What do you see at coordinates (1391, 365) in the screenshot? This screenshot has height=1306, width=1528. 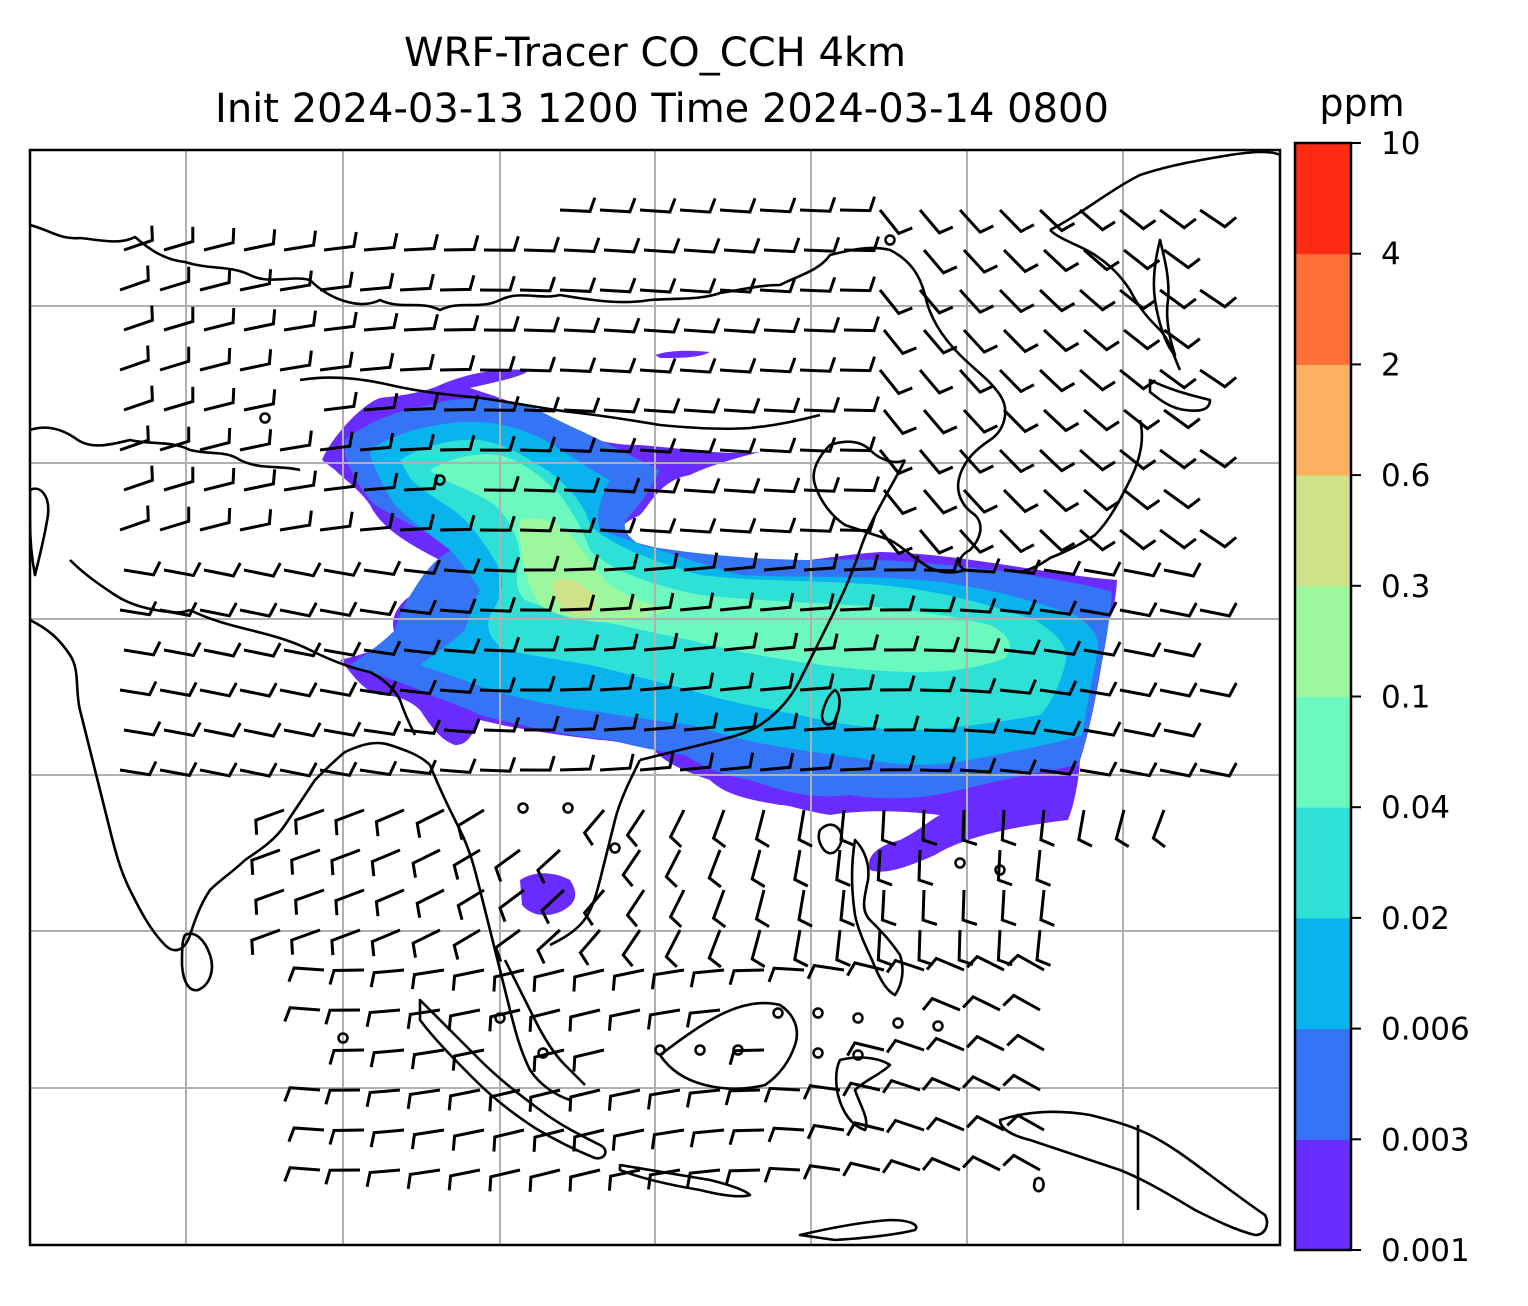 I see `colorbar-tick-label: 2` at bounding box center [1391, 365].